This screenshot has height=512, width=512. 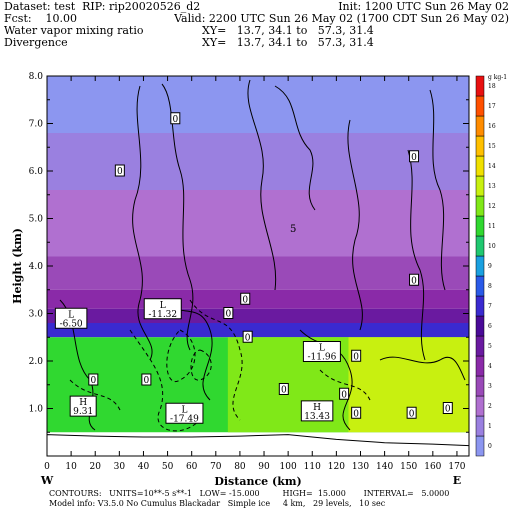 I want to click on contour-label-14: 0, so click(x=284, y=391).